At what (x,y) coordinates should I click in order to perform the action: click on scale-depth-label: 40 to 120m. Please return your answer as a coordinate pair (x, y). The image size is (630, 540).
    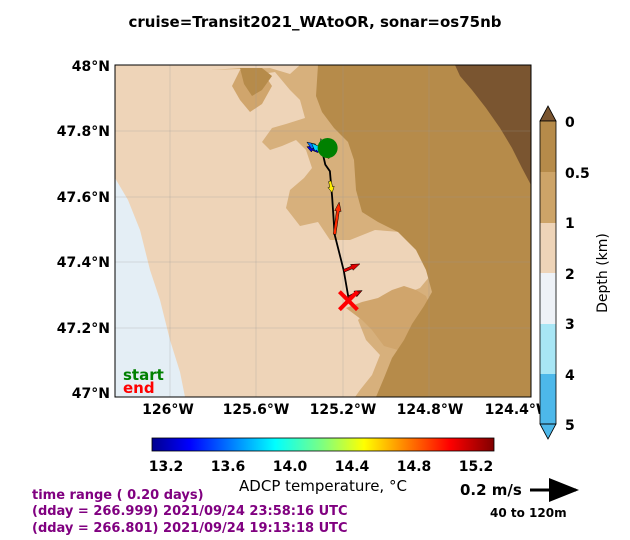
    Looking at the image, I should click on (528, 513).